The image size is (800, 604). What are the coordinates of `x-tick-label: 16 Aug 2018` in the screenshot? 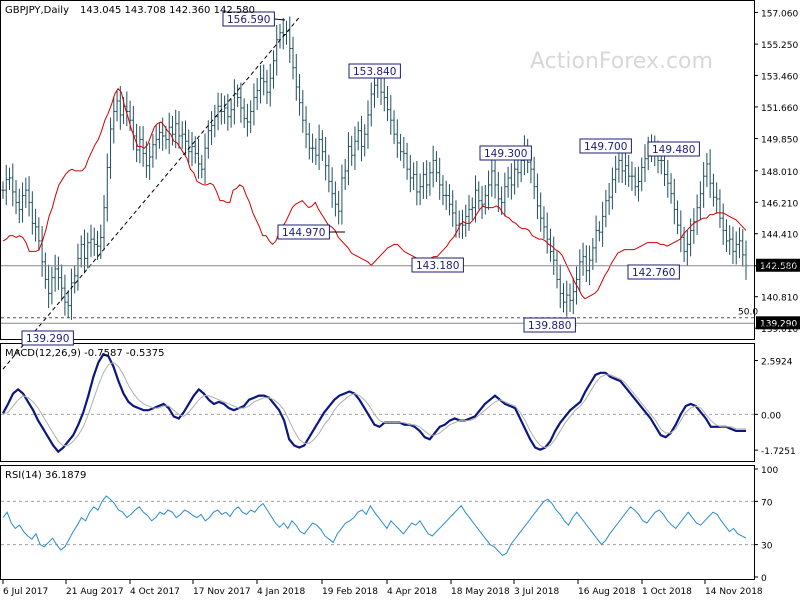 It's located at (607, 592).